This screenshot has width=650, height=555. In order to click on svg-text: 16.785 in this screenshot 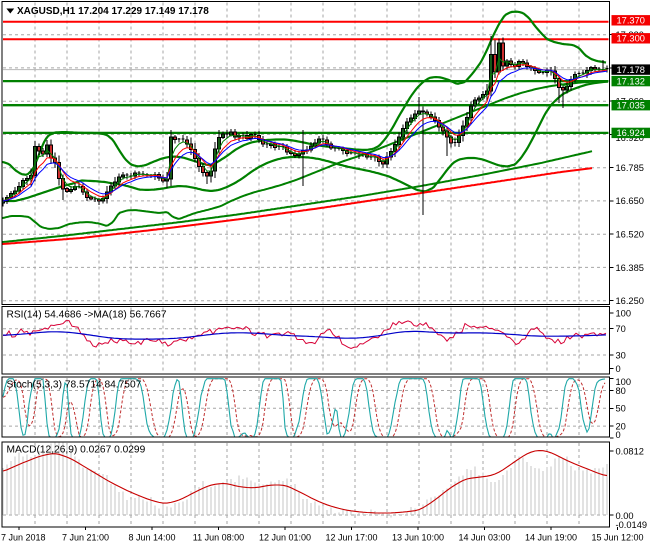, I will do `click(630, 168)`.